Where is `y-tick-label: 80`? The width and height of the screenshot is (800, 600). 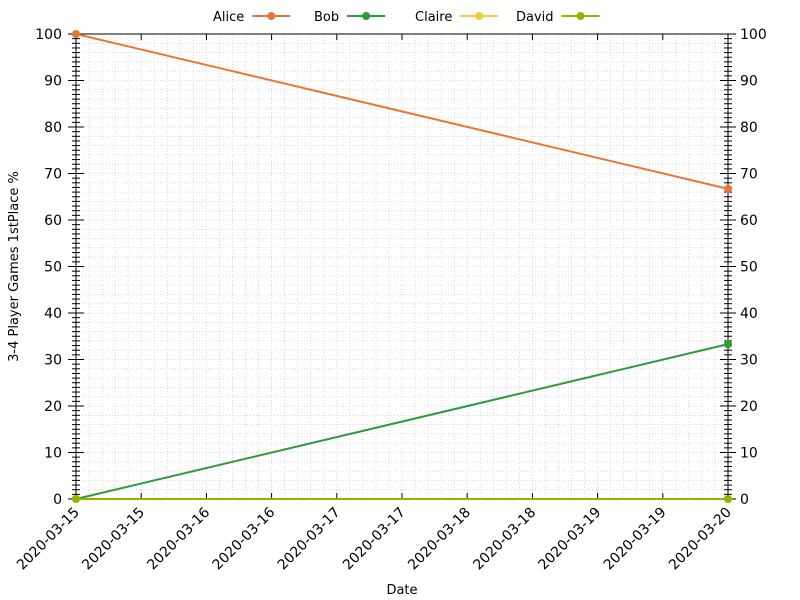 y-tick-label: 80 is located at coordinates (53, 128).